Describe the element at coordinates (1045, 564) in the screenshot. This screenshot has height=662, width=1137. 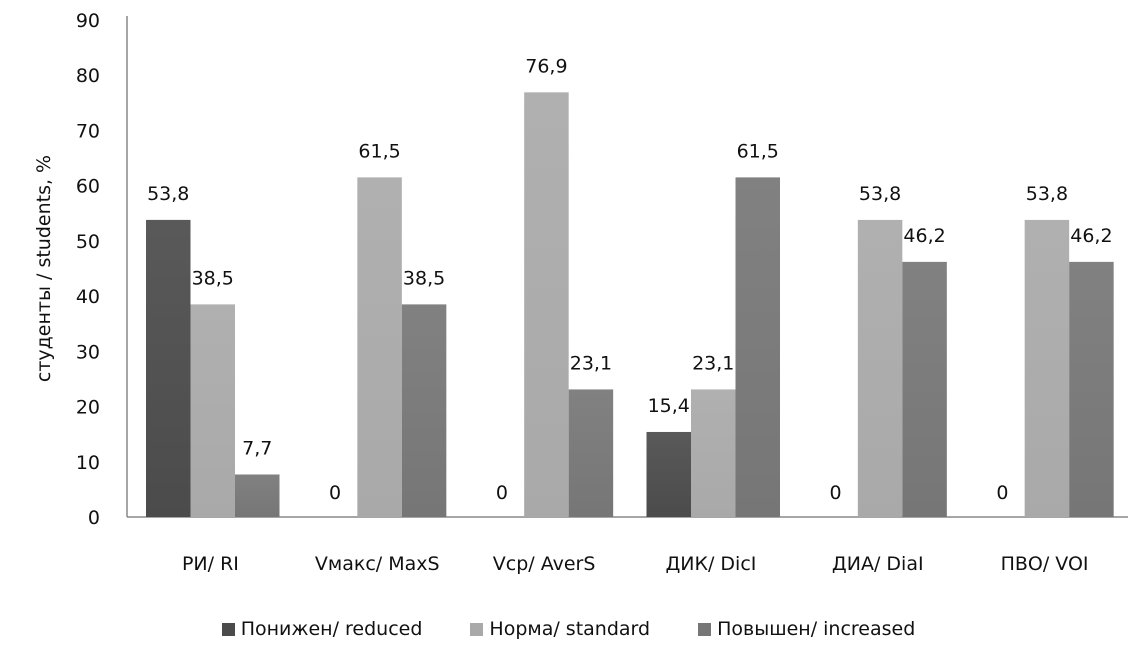
I see `x-tick-label: ПВО/ VOI` at that location.